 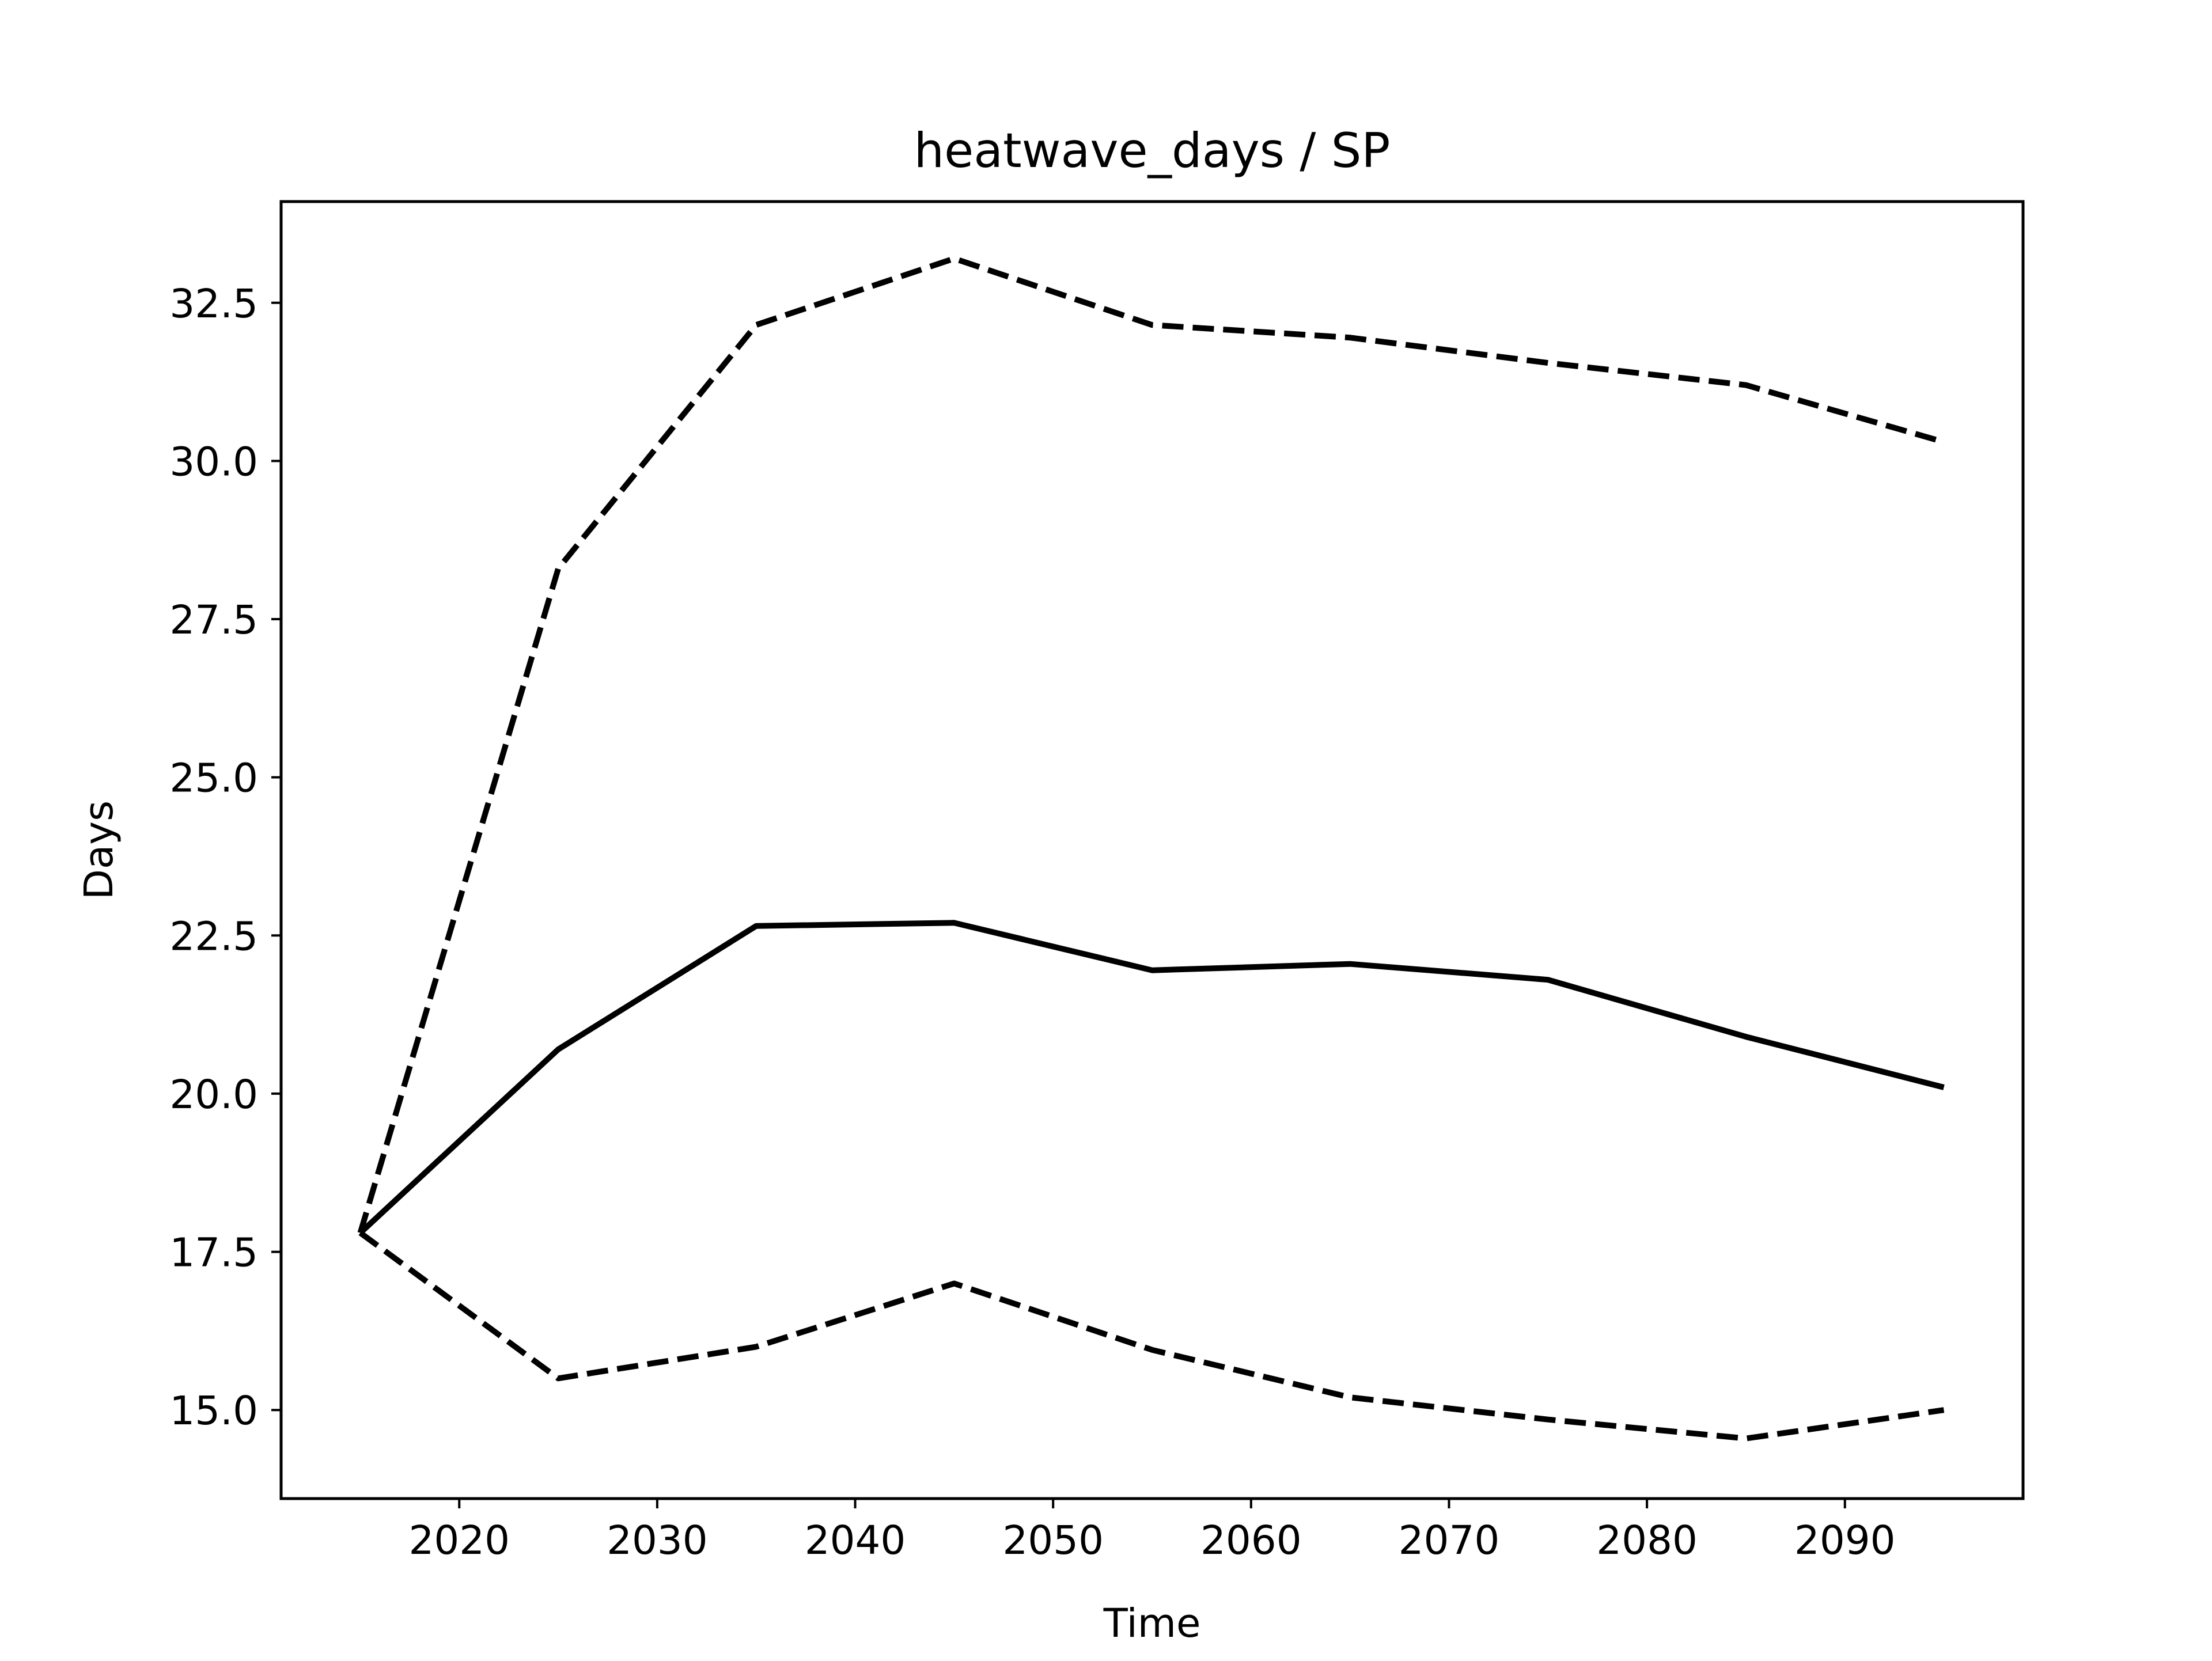 What do you see at coordinates (213, 779) in the screenshot?
I see `y-tick-label: 25.0` at bounding box center [213, 779].